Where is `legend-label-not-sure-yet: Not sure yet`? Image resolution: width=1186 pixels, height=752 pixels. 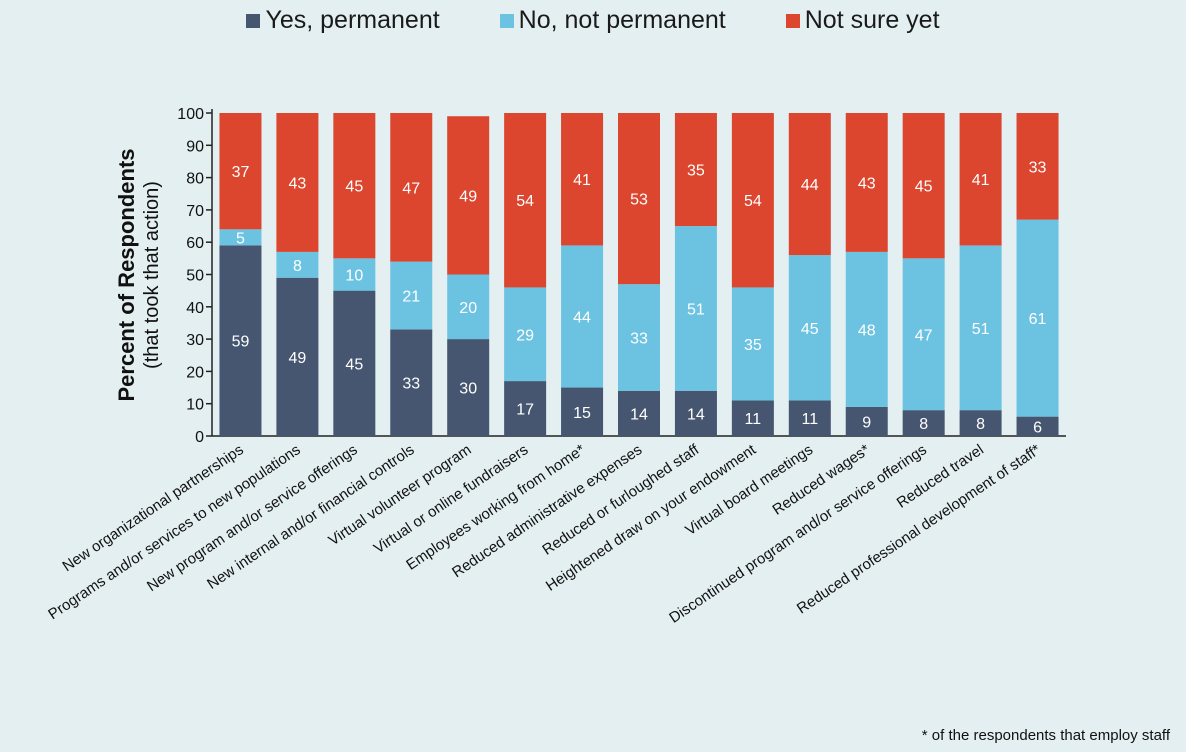 legend-label-not-sure-yet: Not sure yet is located at coordinates (872, 20).